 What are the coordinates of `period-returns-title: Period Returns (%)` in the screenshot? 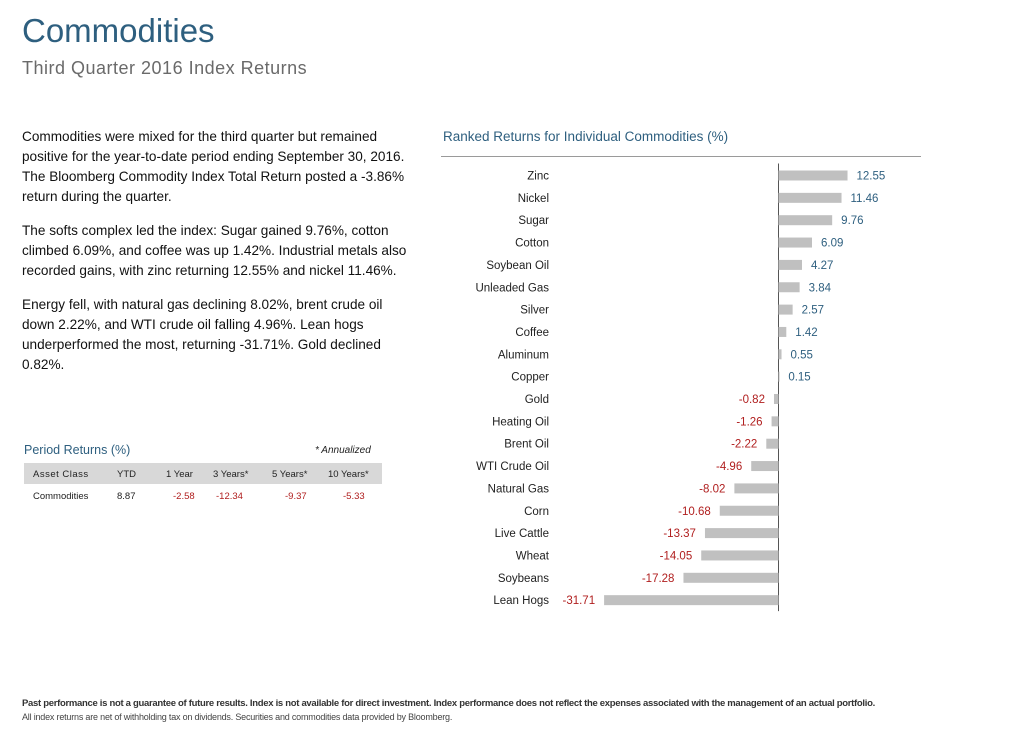 It's located at (77, 450).